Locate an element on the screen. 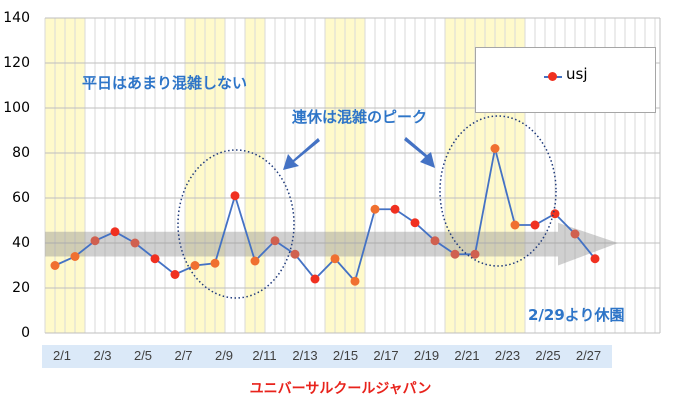 The image size is (681, 408). legend-label: usj is located at coordinates (577, 74).